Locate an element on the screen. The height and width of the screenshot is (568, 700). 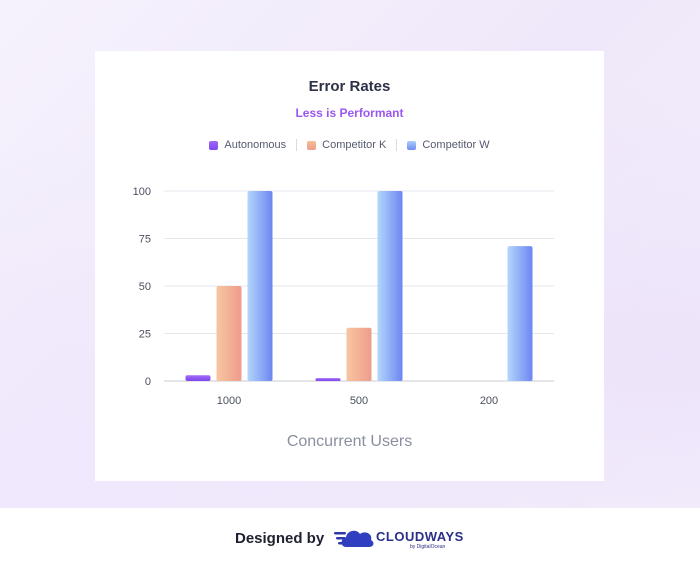
chart-legend: Autonomous Competitor K Competitor W is located at coordinates (349, 145).